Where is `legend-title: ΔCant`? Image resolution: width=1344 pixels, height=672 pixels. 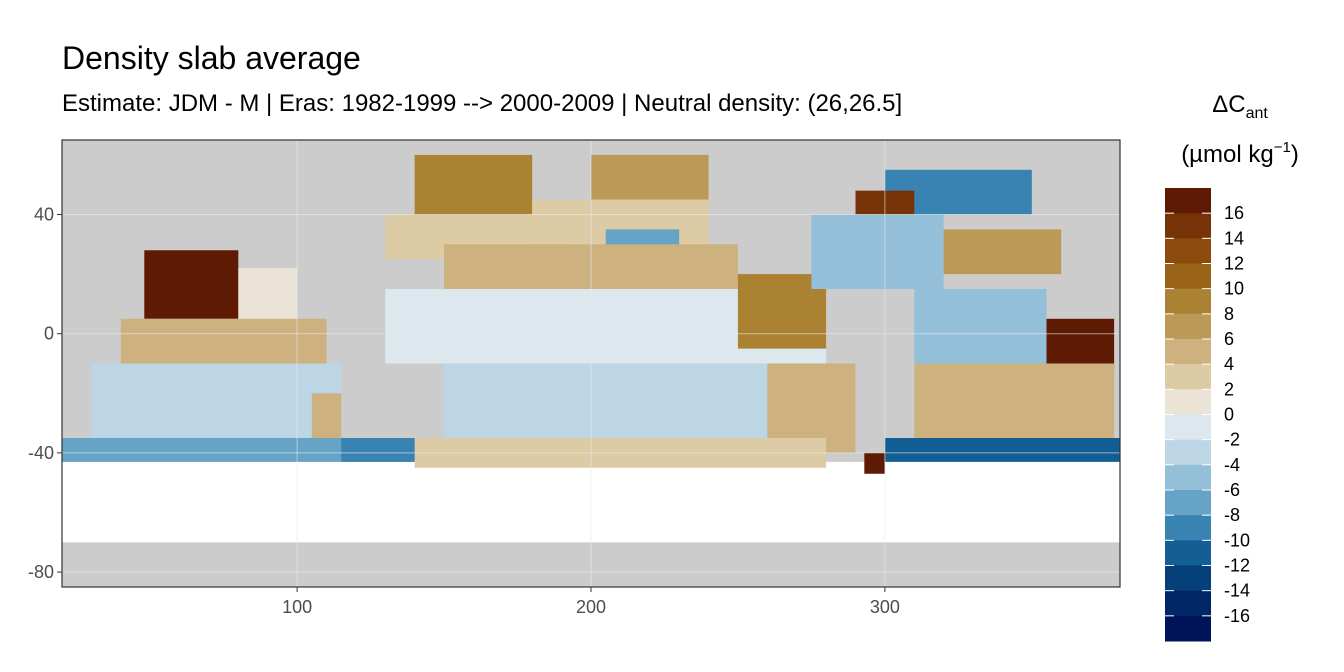 legend-title: ΔCant is located at coordinates (1240, 106).